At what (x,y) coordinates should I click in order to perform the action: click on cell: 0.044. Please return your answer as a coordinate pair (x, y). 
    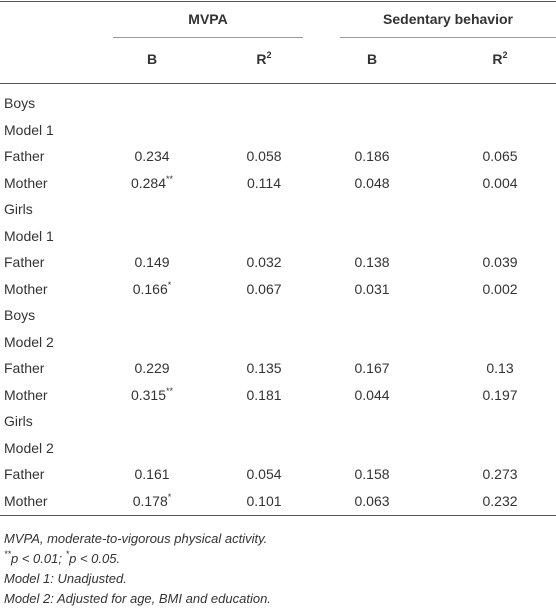
    Looking at the image, I should click on (371, 395).